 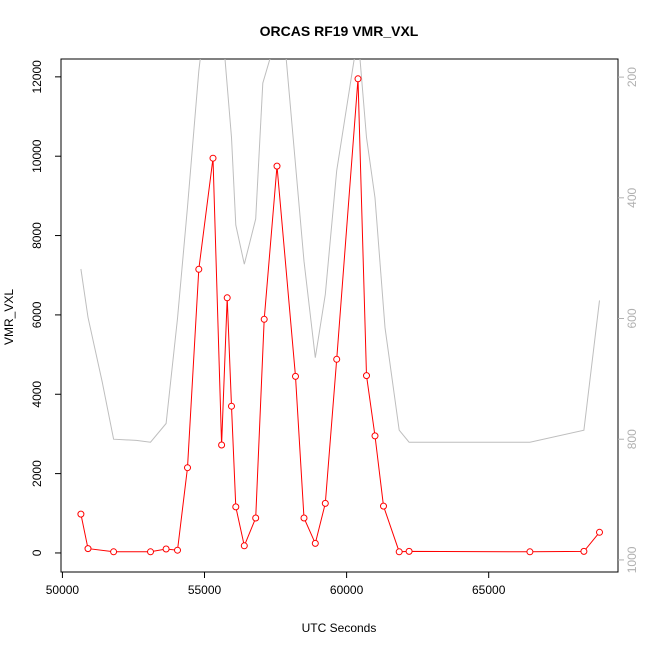 I want to click on y-tick-label: 10000, so click(x=37, y=156).